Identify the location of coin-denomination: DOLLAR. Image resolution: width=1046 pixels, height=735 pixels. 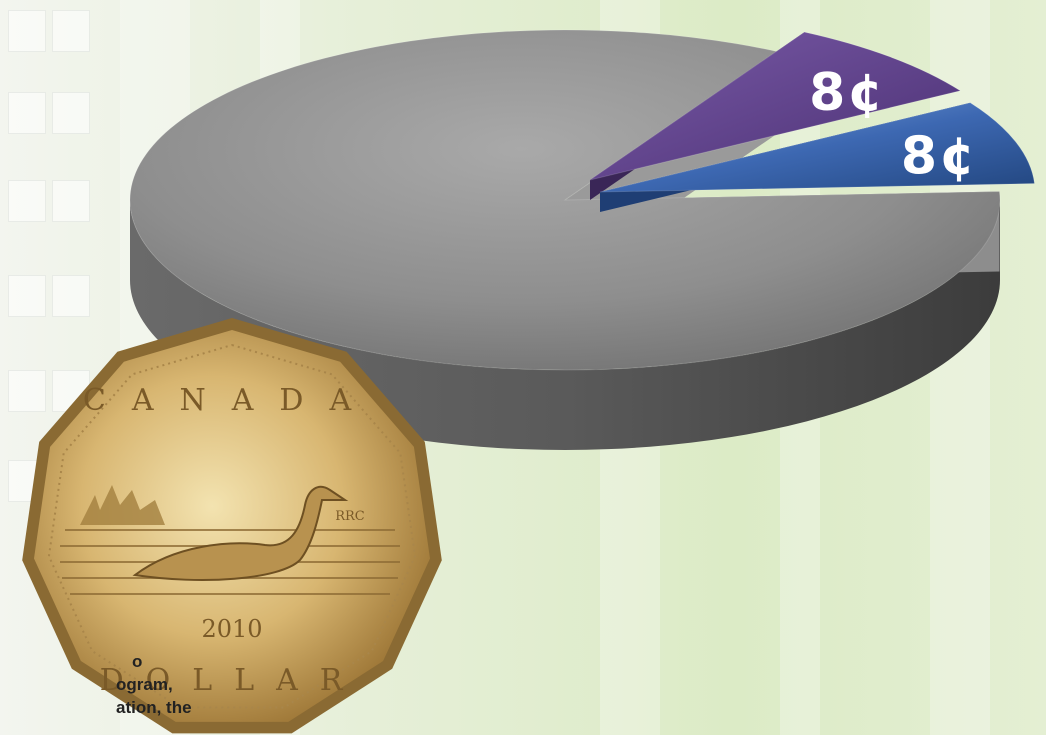
(232, 680).